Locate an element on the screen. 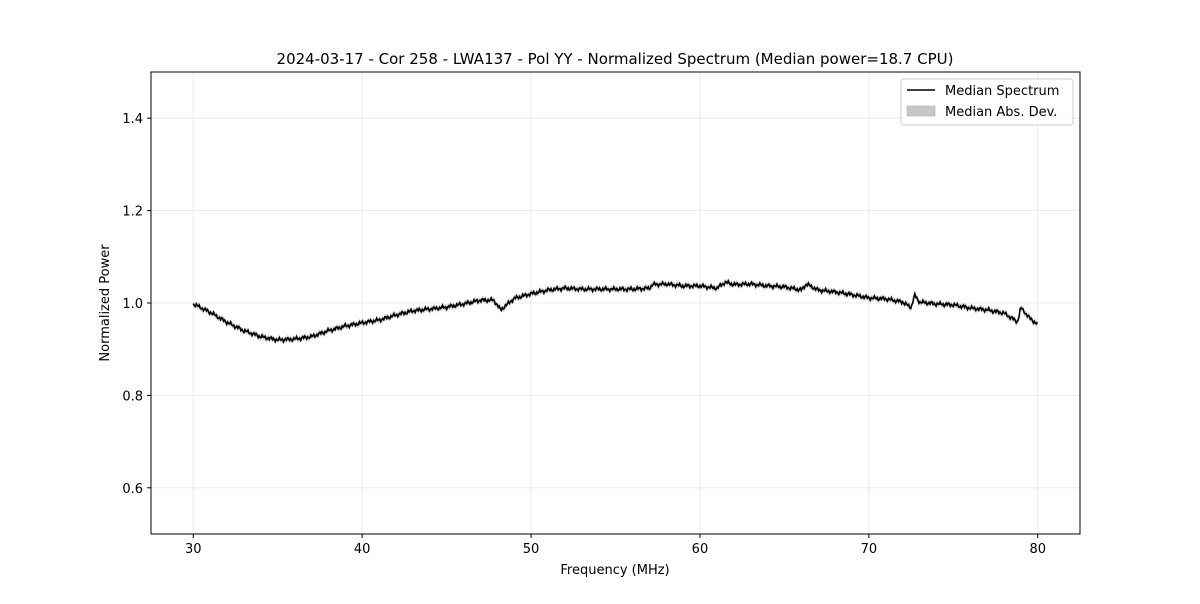 Image resolution: width=1200 pixels, height=604 pixels. x-tick-label: 30 is located at coordinates (193, 549).